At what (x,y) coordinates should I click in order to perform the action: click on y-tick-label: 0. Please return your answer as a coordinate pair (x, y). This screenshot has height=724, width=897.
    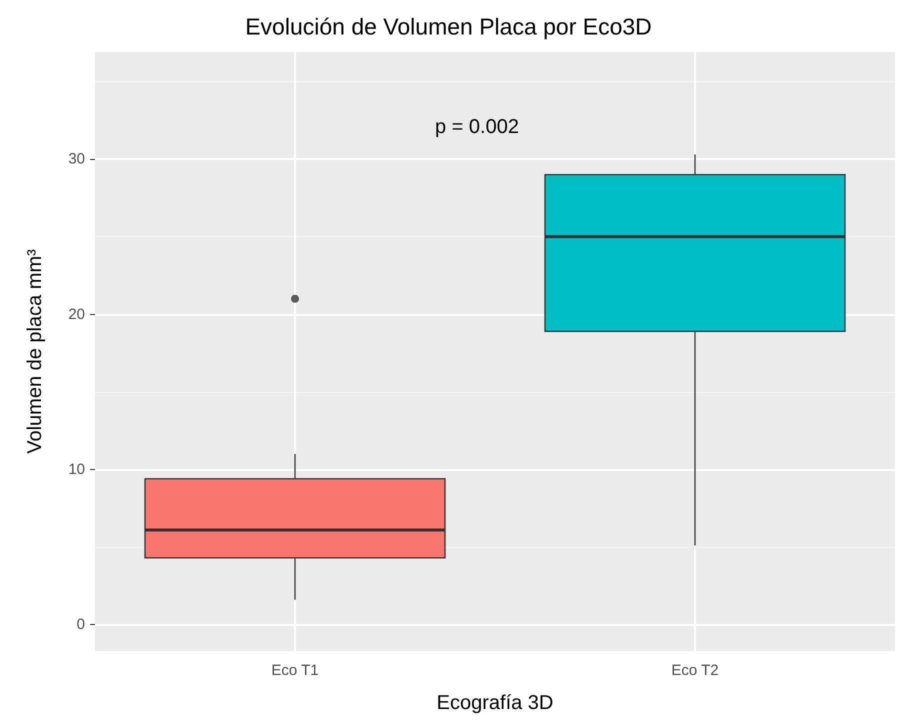
    Looking at the image, I should click on (80, 625).